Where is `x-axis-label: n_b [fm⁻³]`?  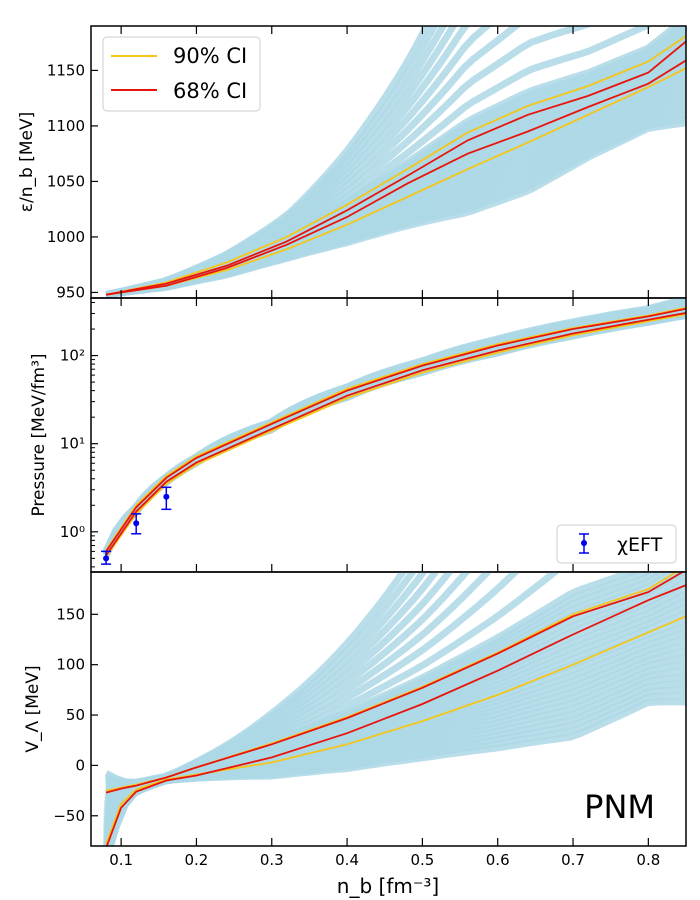 x-axis-label: n_b [fm⁻³] is located at coordinates (388, 886).